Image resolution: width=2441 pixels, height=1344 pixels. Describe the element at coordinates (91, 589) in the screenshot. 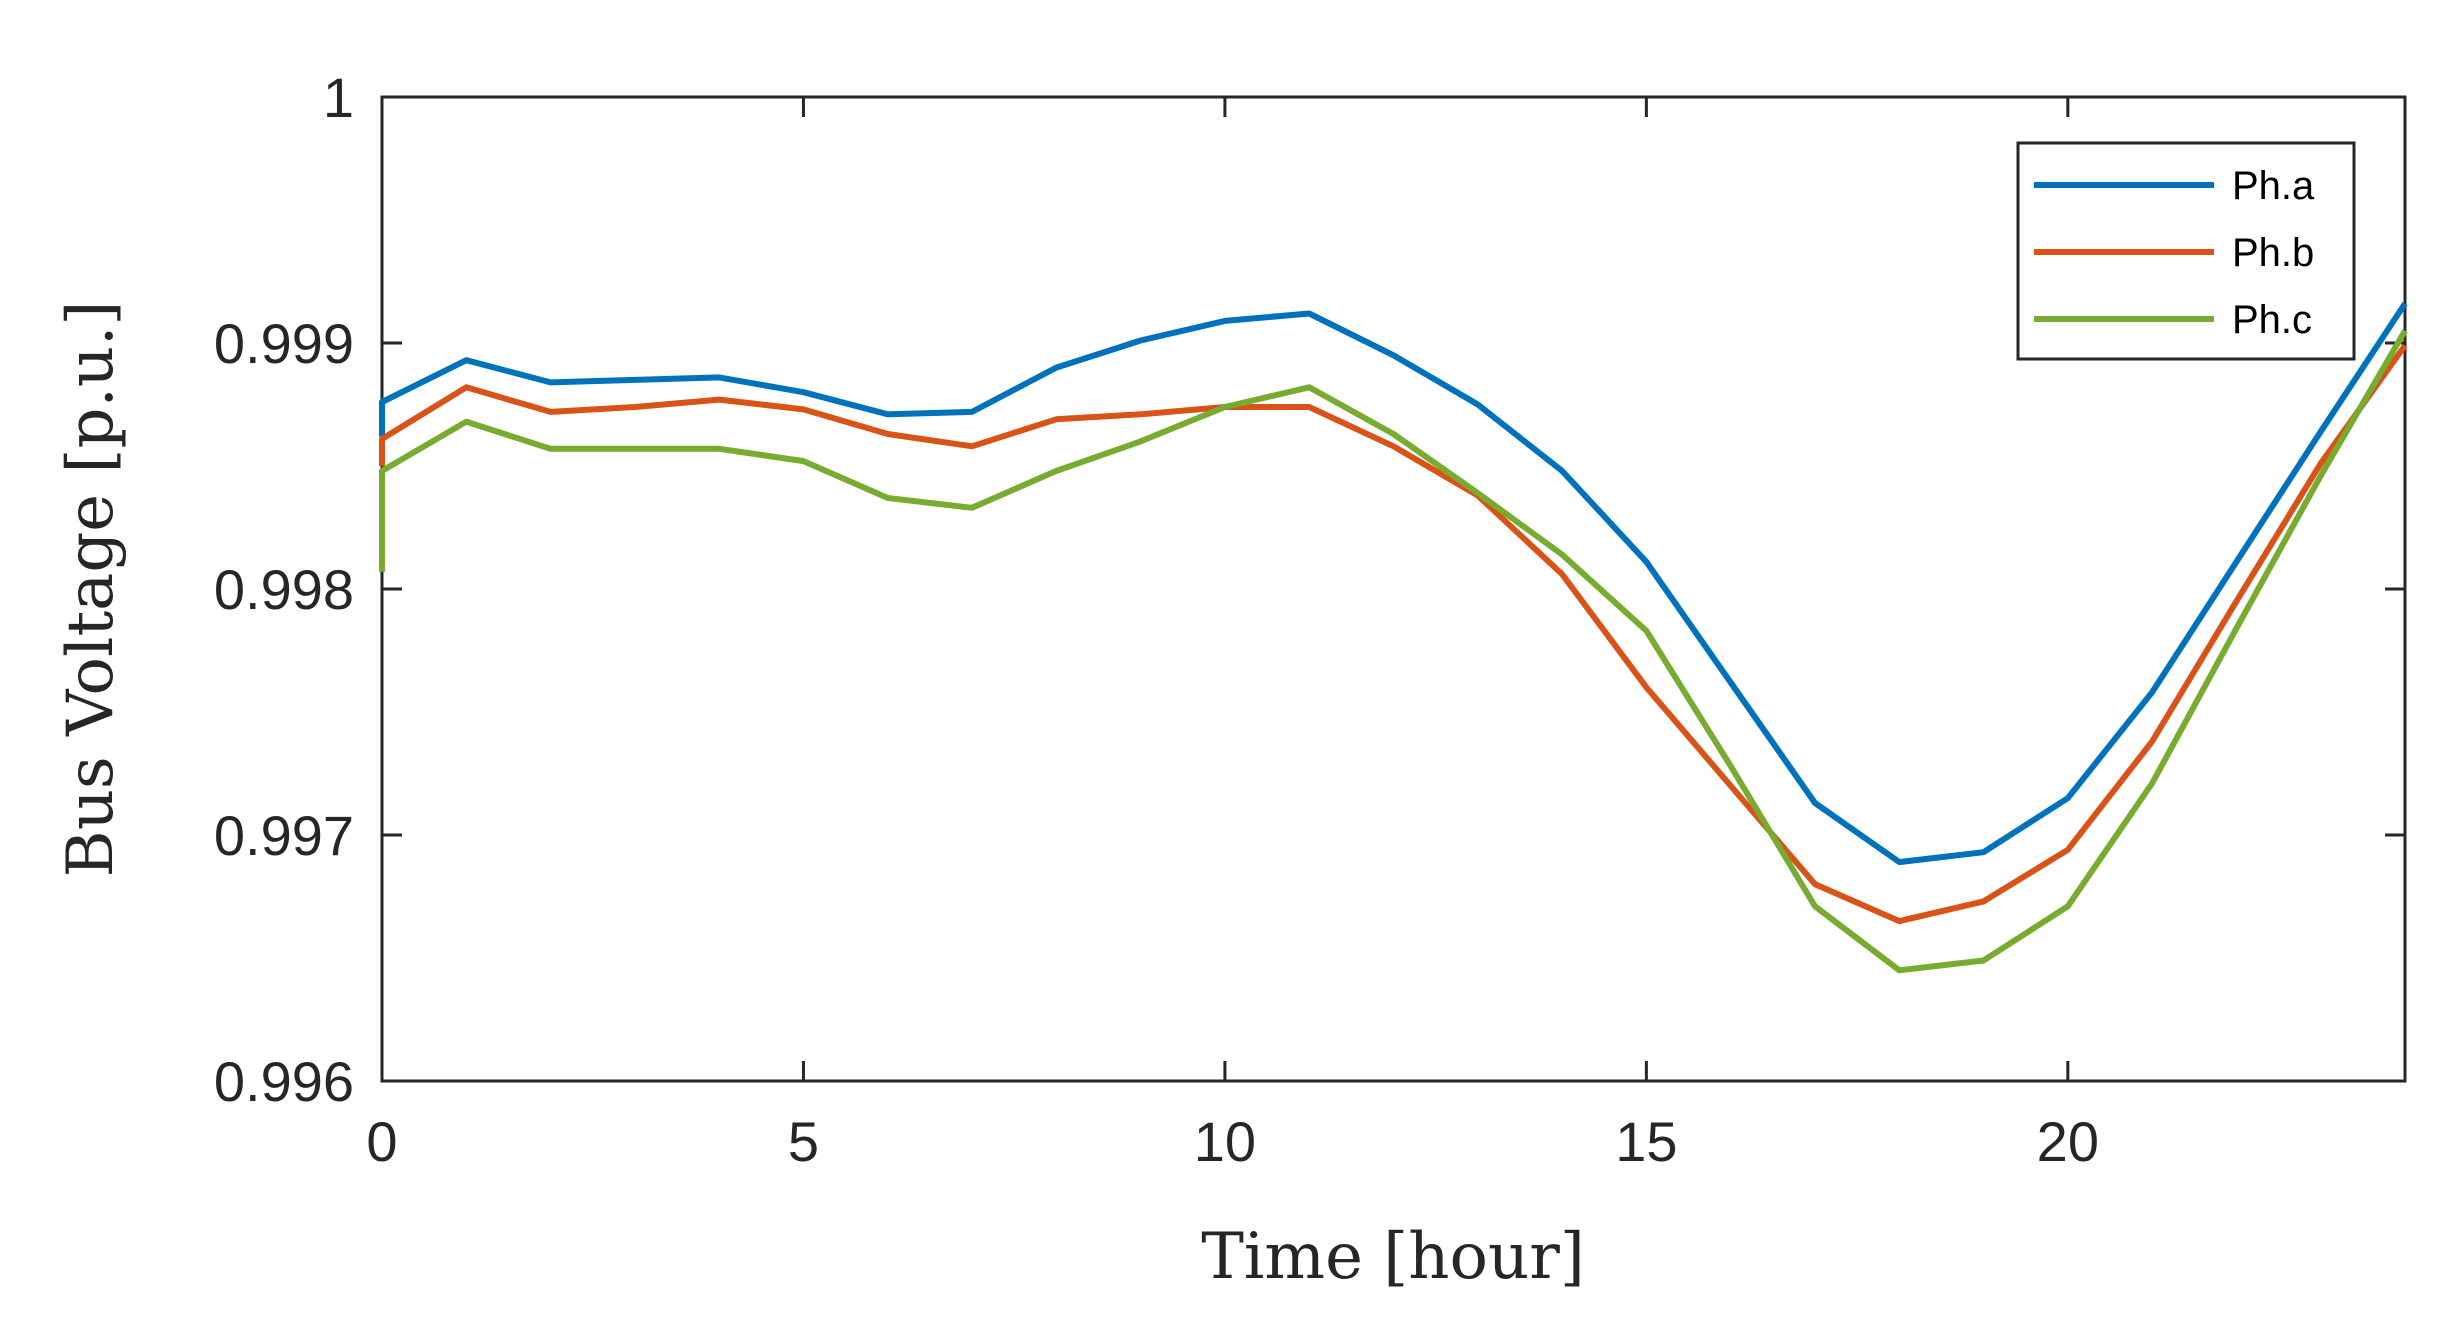

I see `y-axis-label: Bus Voltage [p.u.]` at that location.